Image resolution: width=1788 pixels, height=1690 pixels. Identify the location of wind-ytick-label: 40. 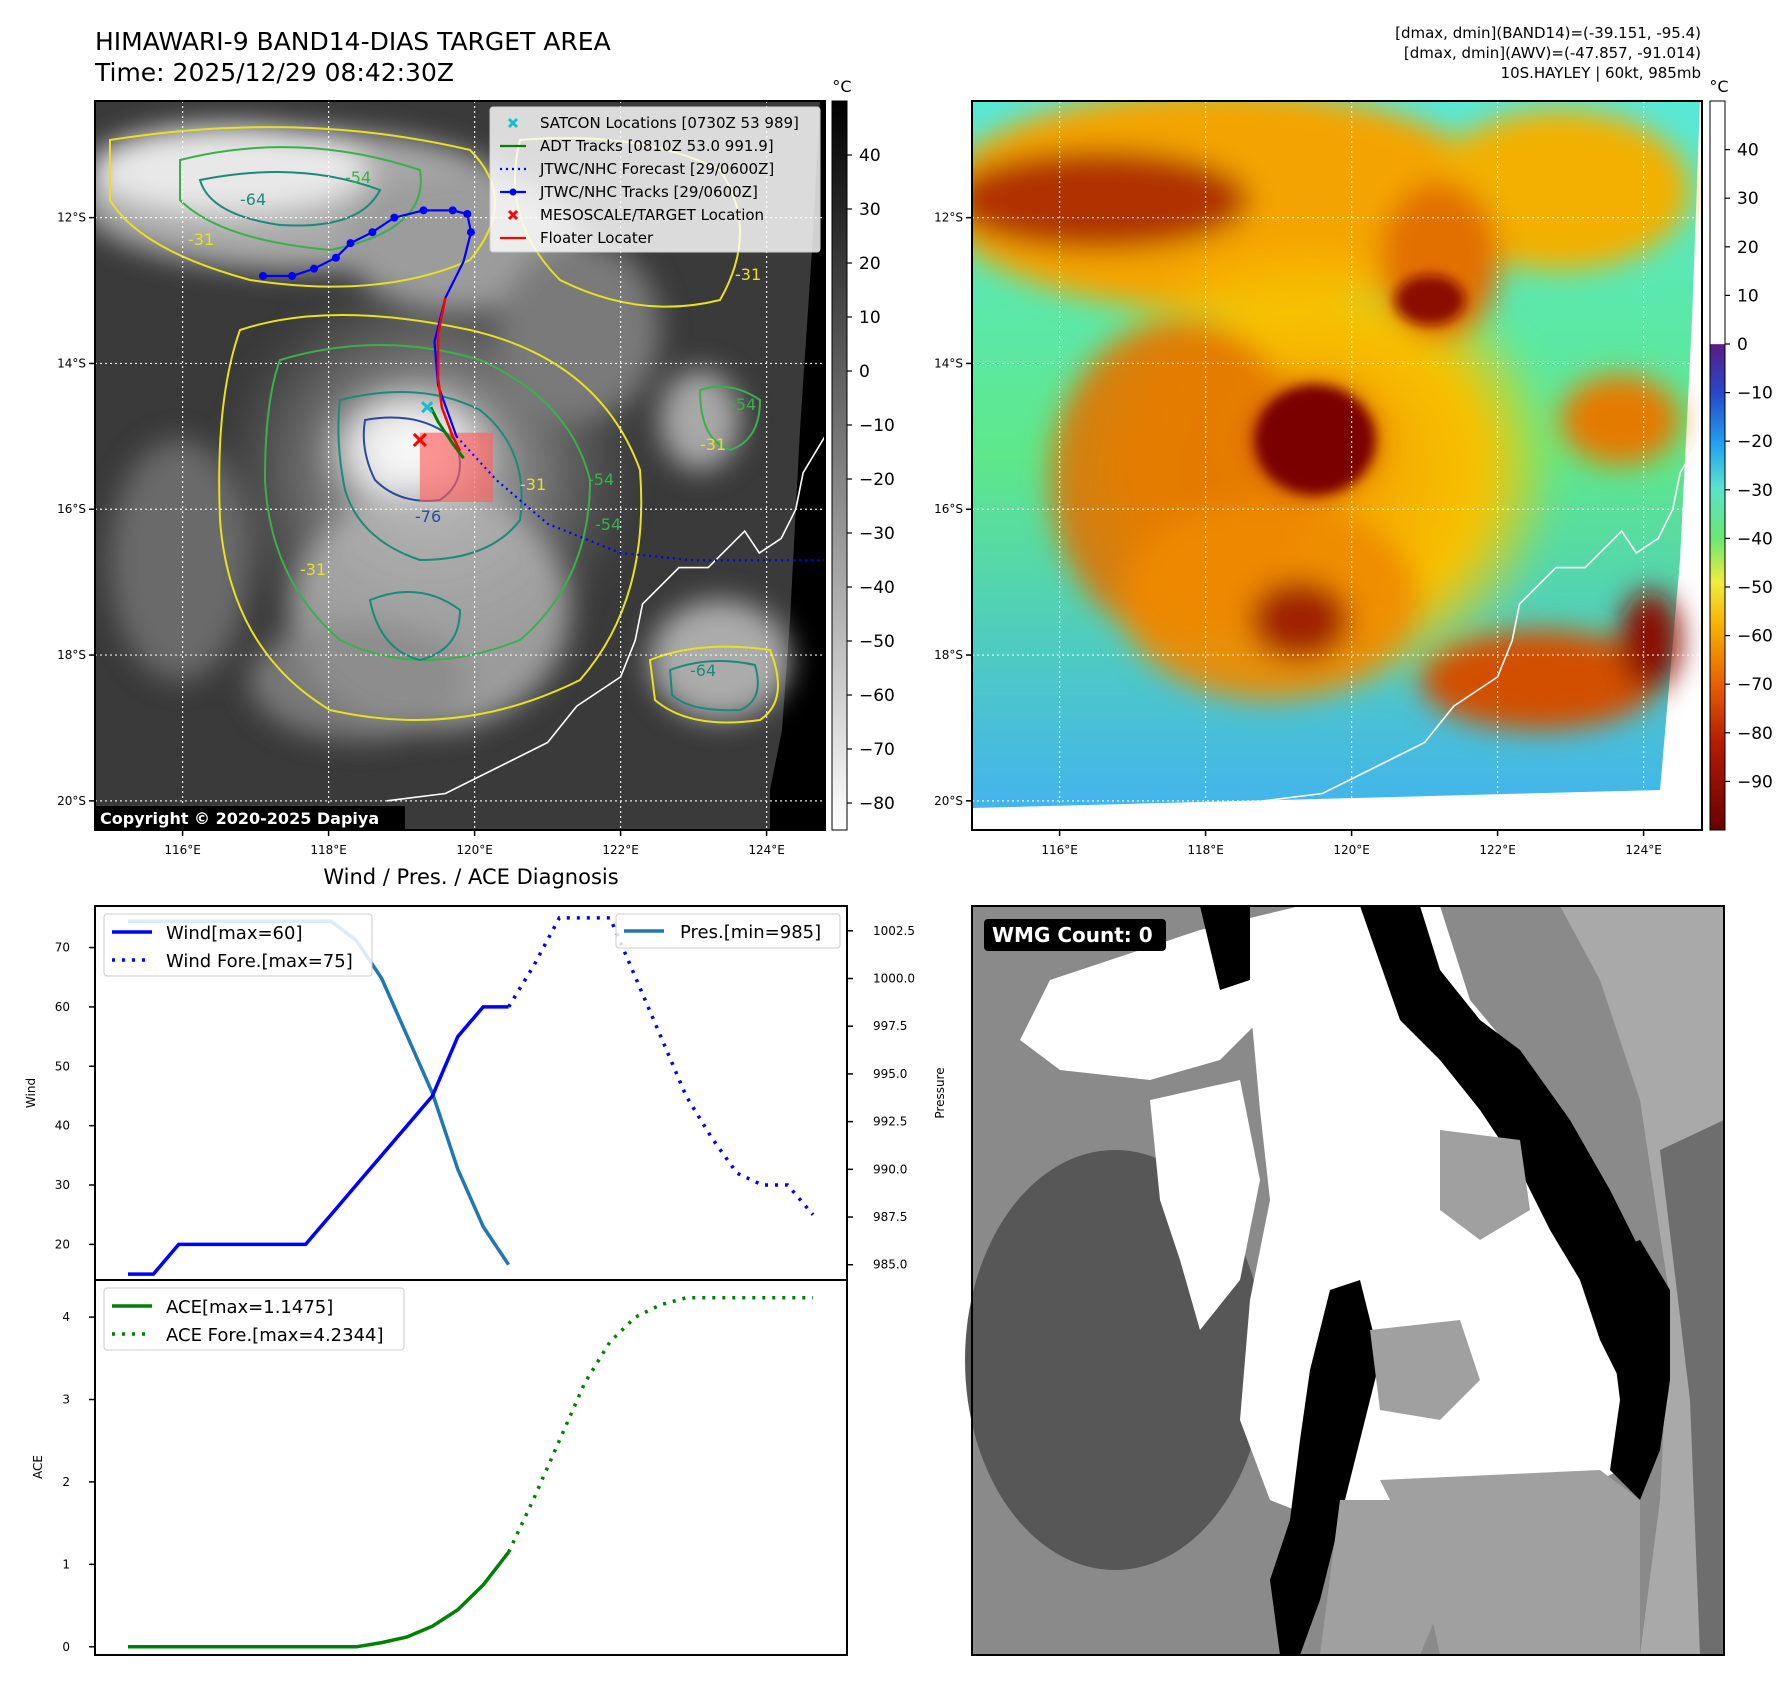
(62, 1126).